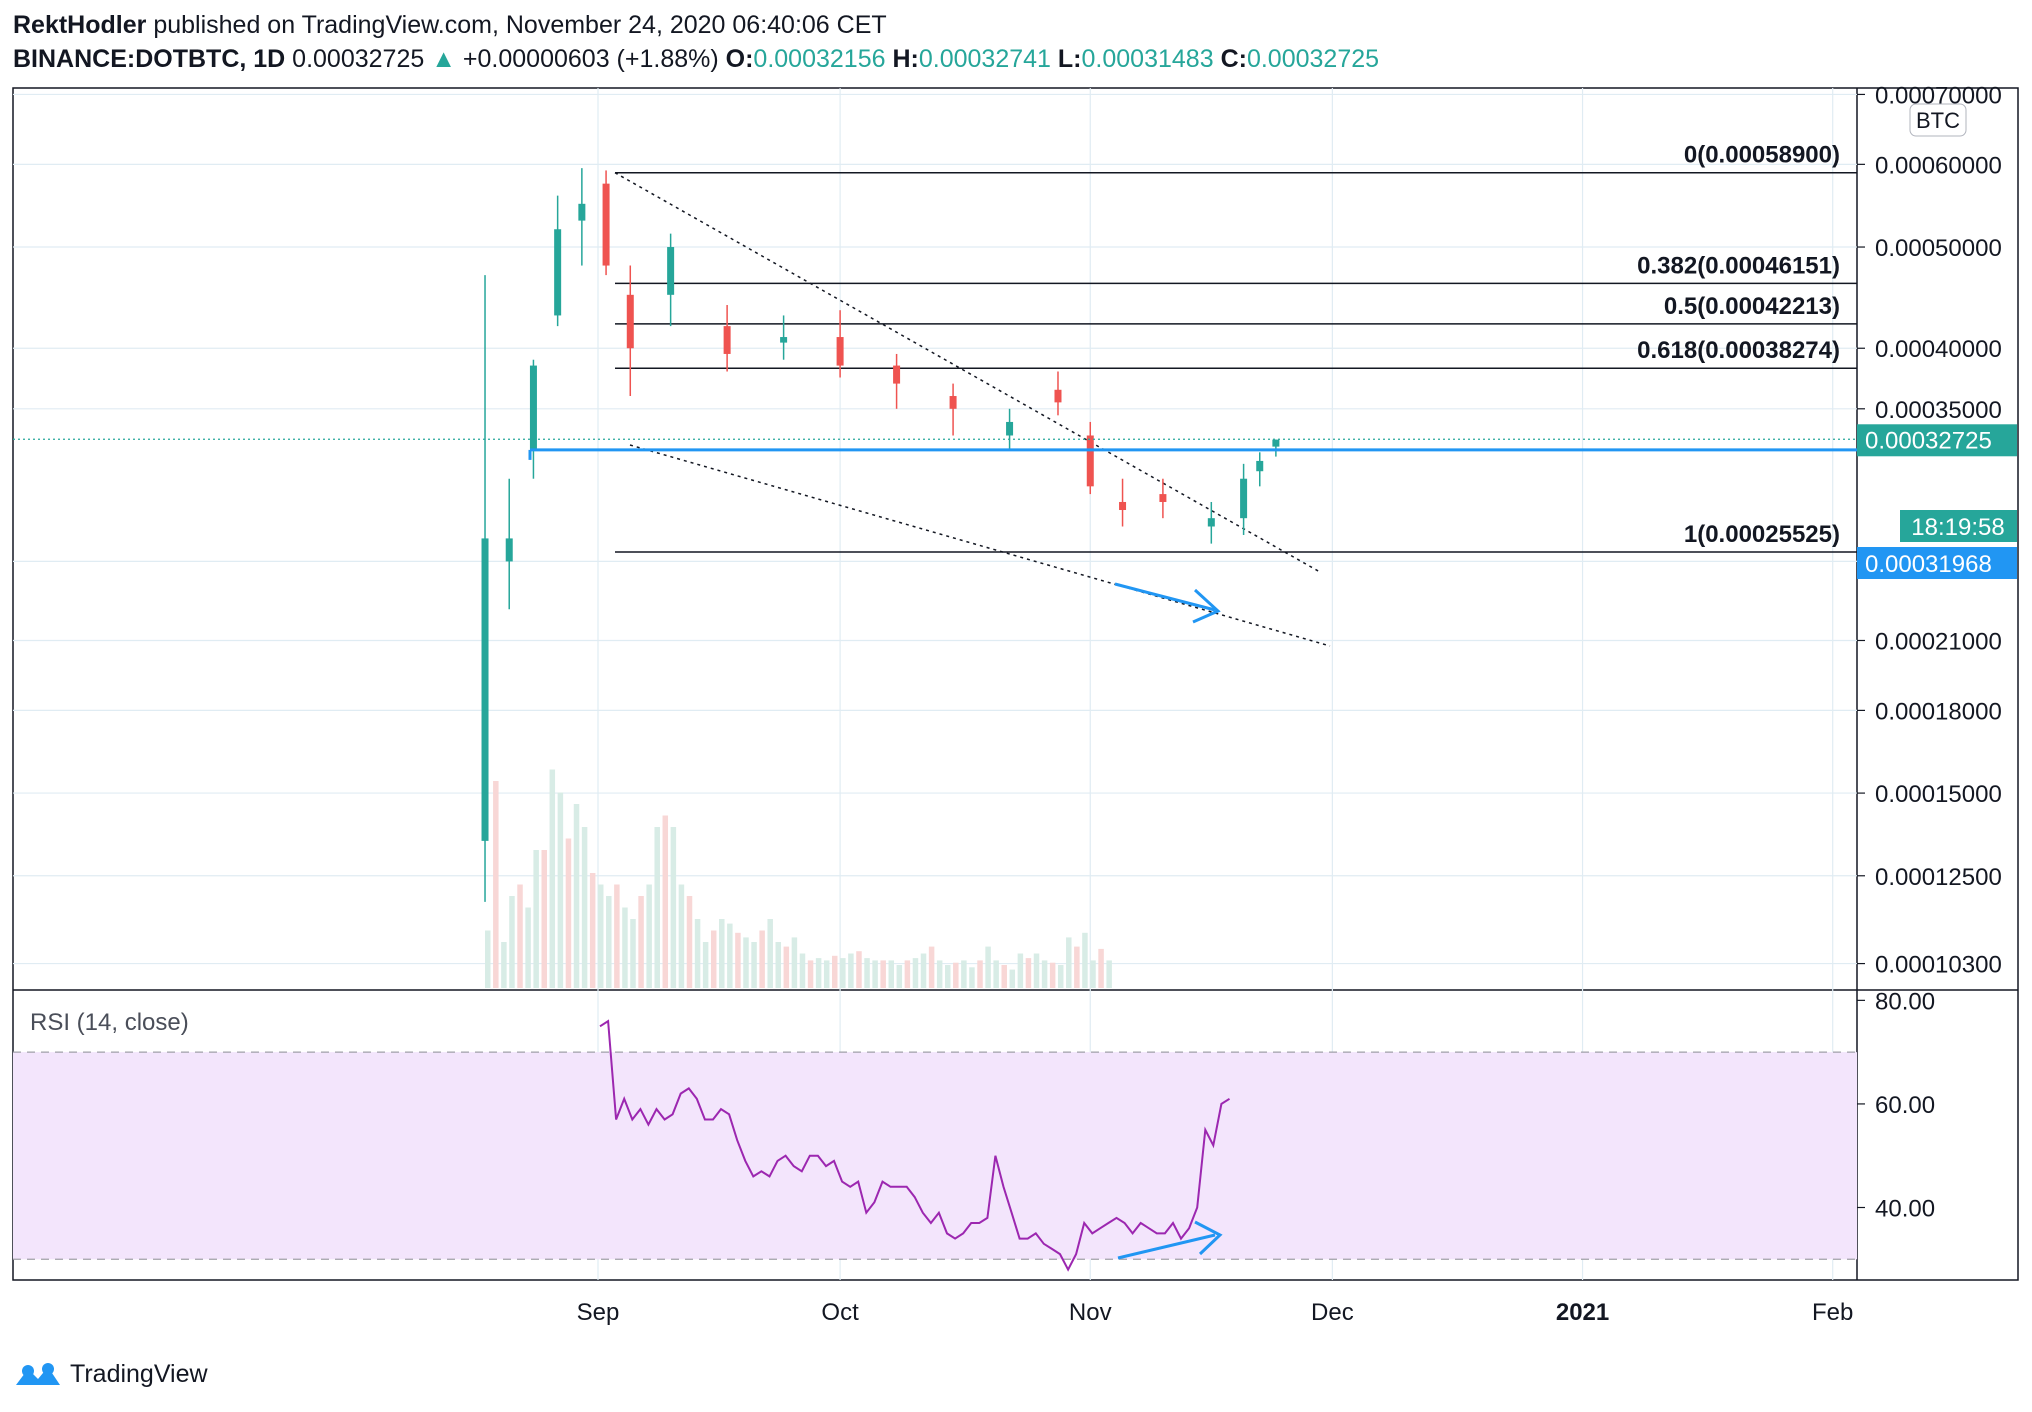 This screenshot has width=2032, height=1412. What do you see at coordinates (1938, 120) in the screenshot?
I see `currency-badge` at bounding box center [1938, 120].